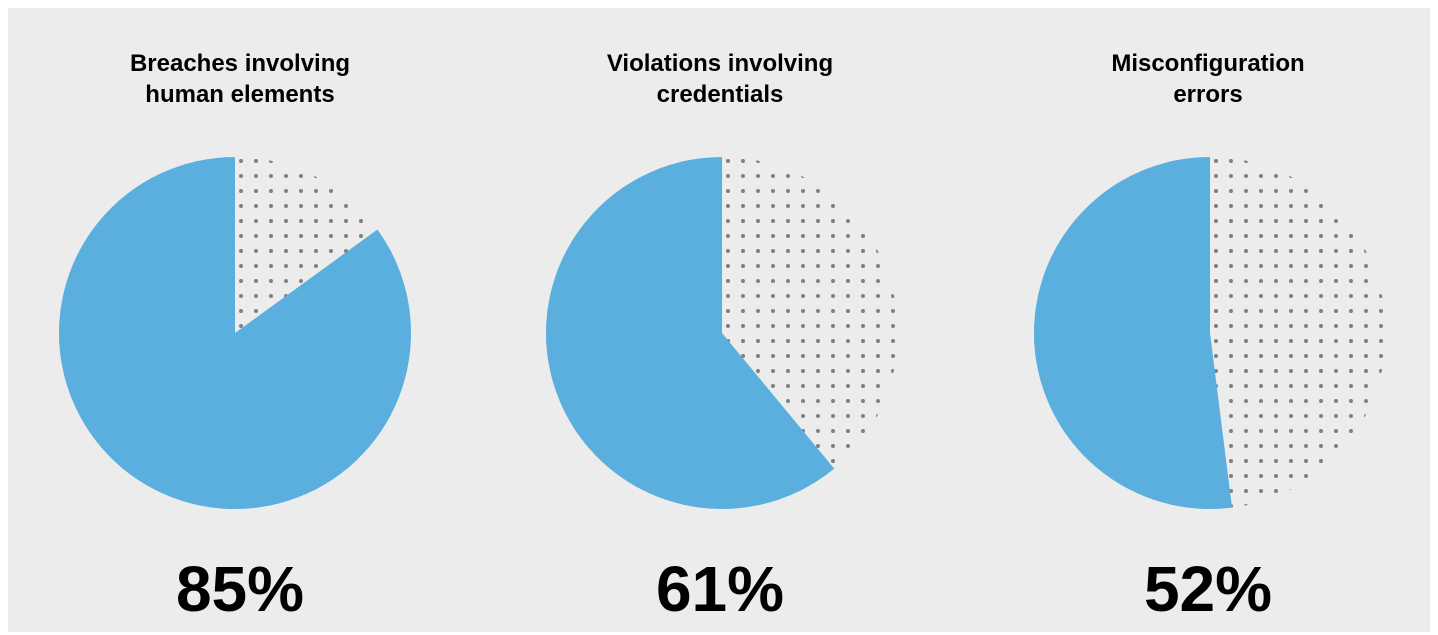 This screenshot has height=635, width=1438. What do you see at coordinates (1208, 589) in the screenshot?
I see `percentage-label: 52%` at bounding box center [1208, 589].